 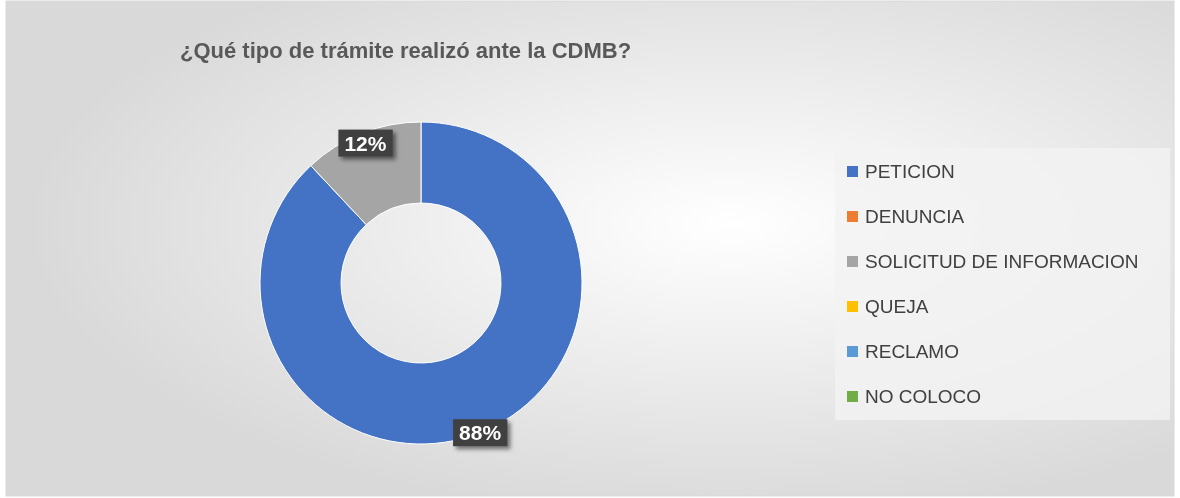 What do you see at coordinates (897, 306) in the screenshot?
I see `legend-label: QUEJA` at bounding box center [897, 306].